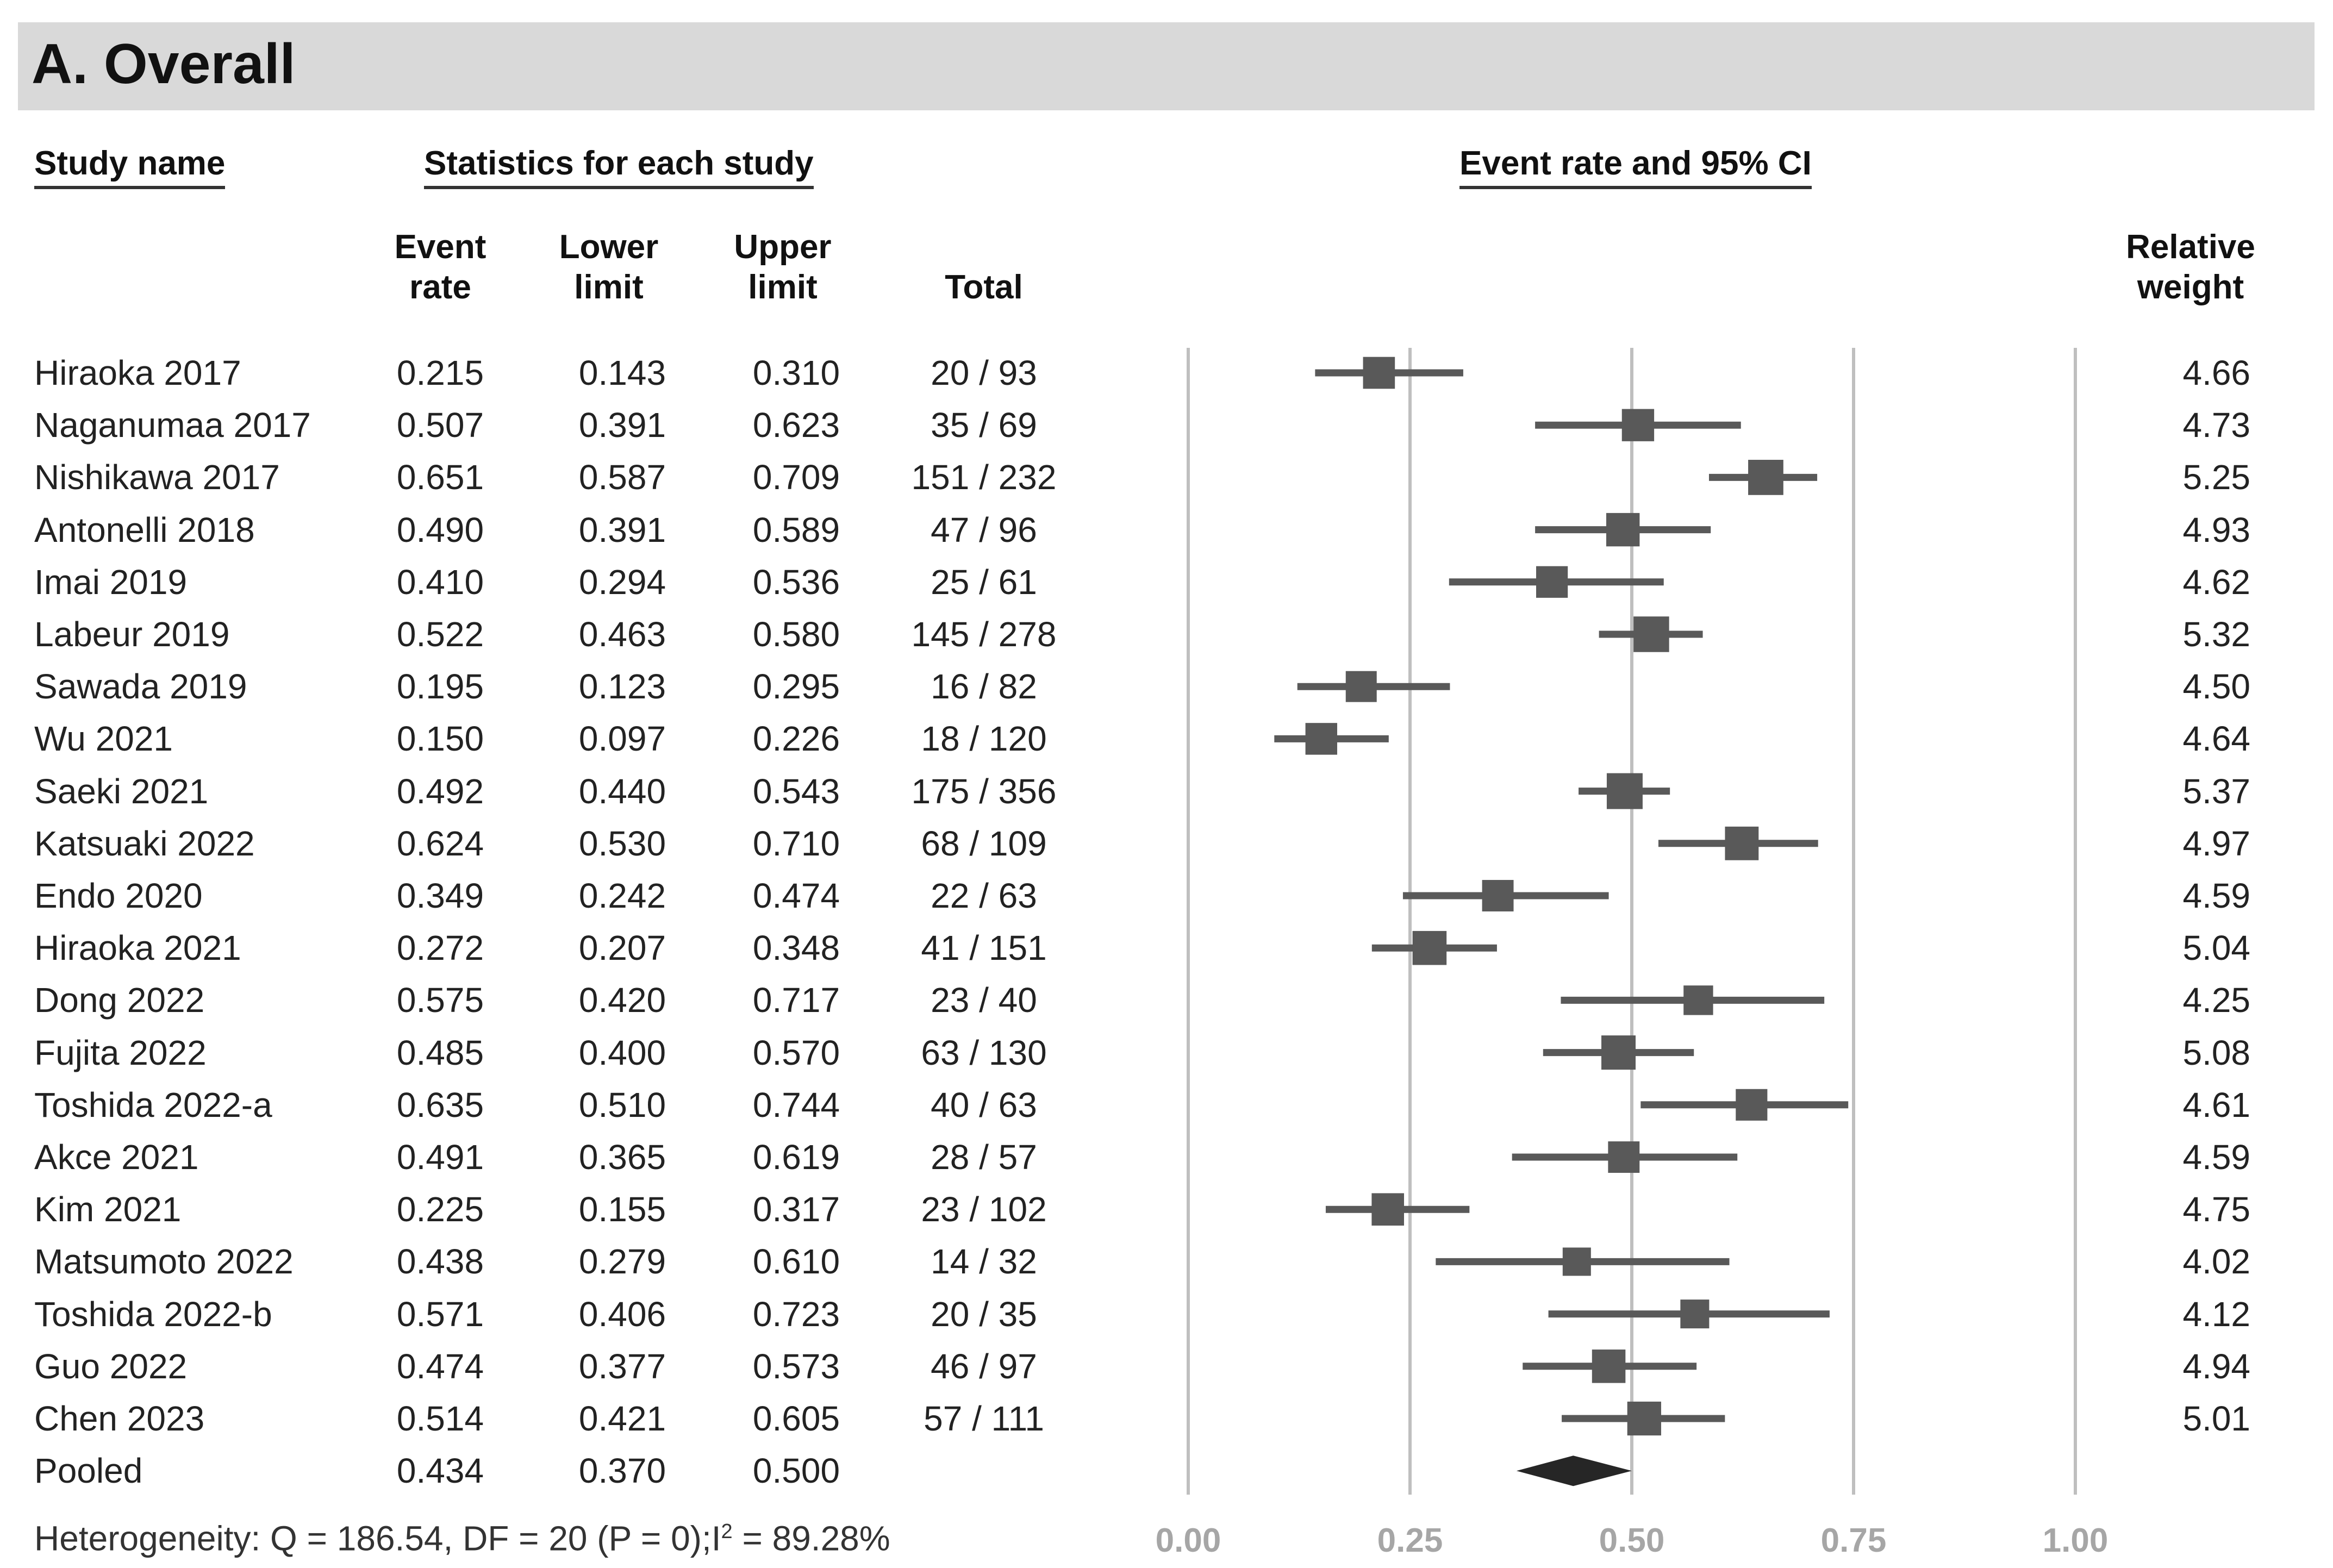 The image size is (2333, 1568). What do you see at coordinates (2216, 1366) in the screenshot?
I see `relative-weight: 4.94` at bounding box center [2216, 1366].